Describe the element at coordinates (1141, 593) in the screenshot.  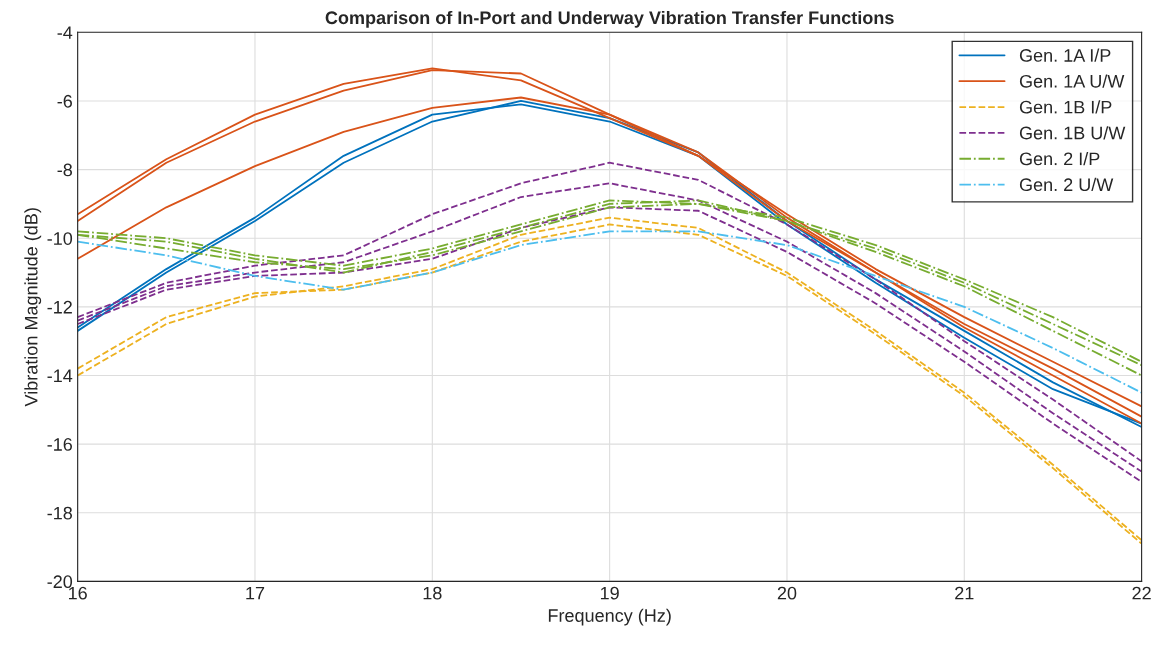
I see `x-tick-label: 22` at that location.